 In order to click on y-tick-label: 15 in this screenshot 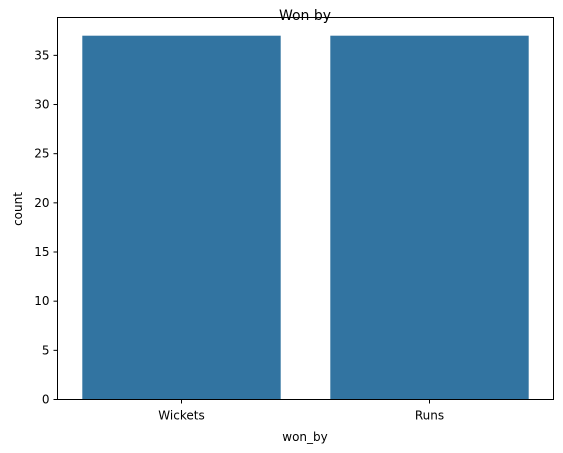, I will do `click(41, 252)`.